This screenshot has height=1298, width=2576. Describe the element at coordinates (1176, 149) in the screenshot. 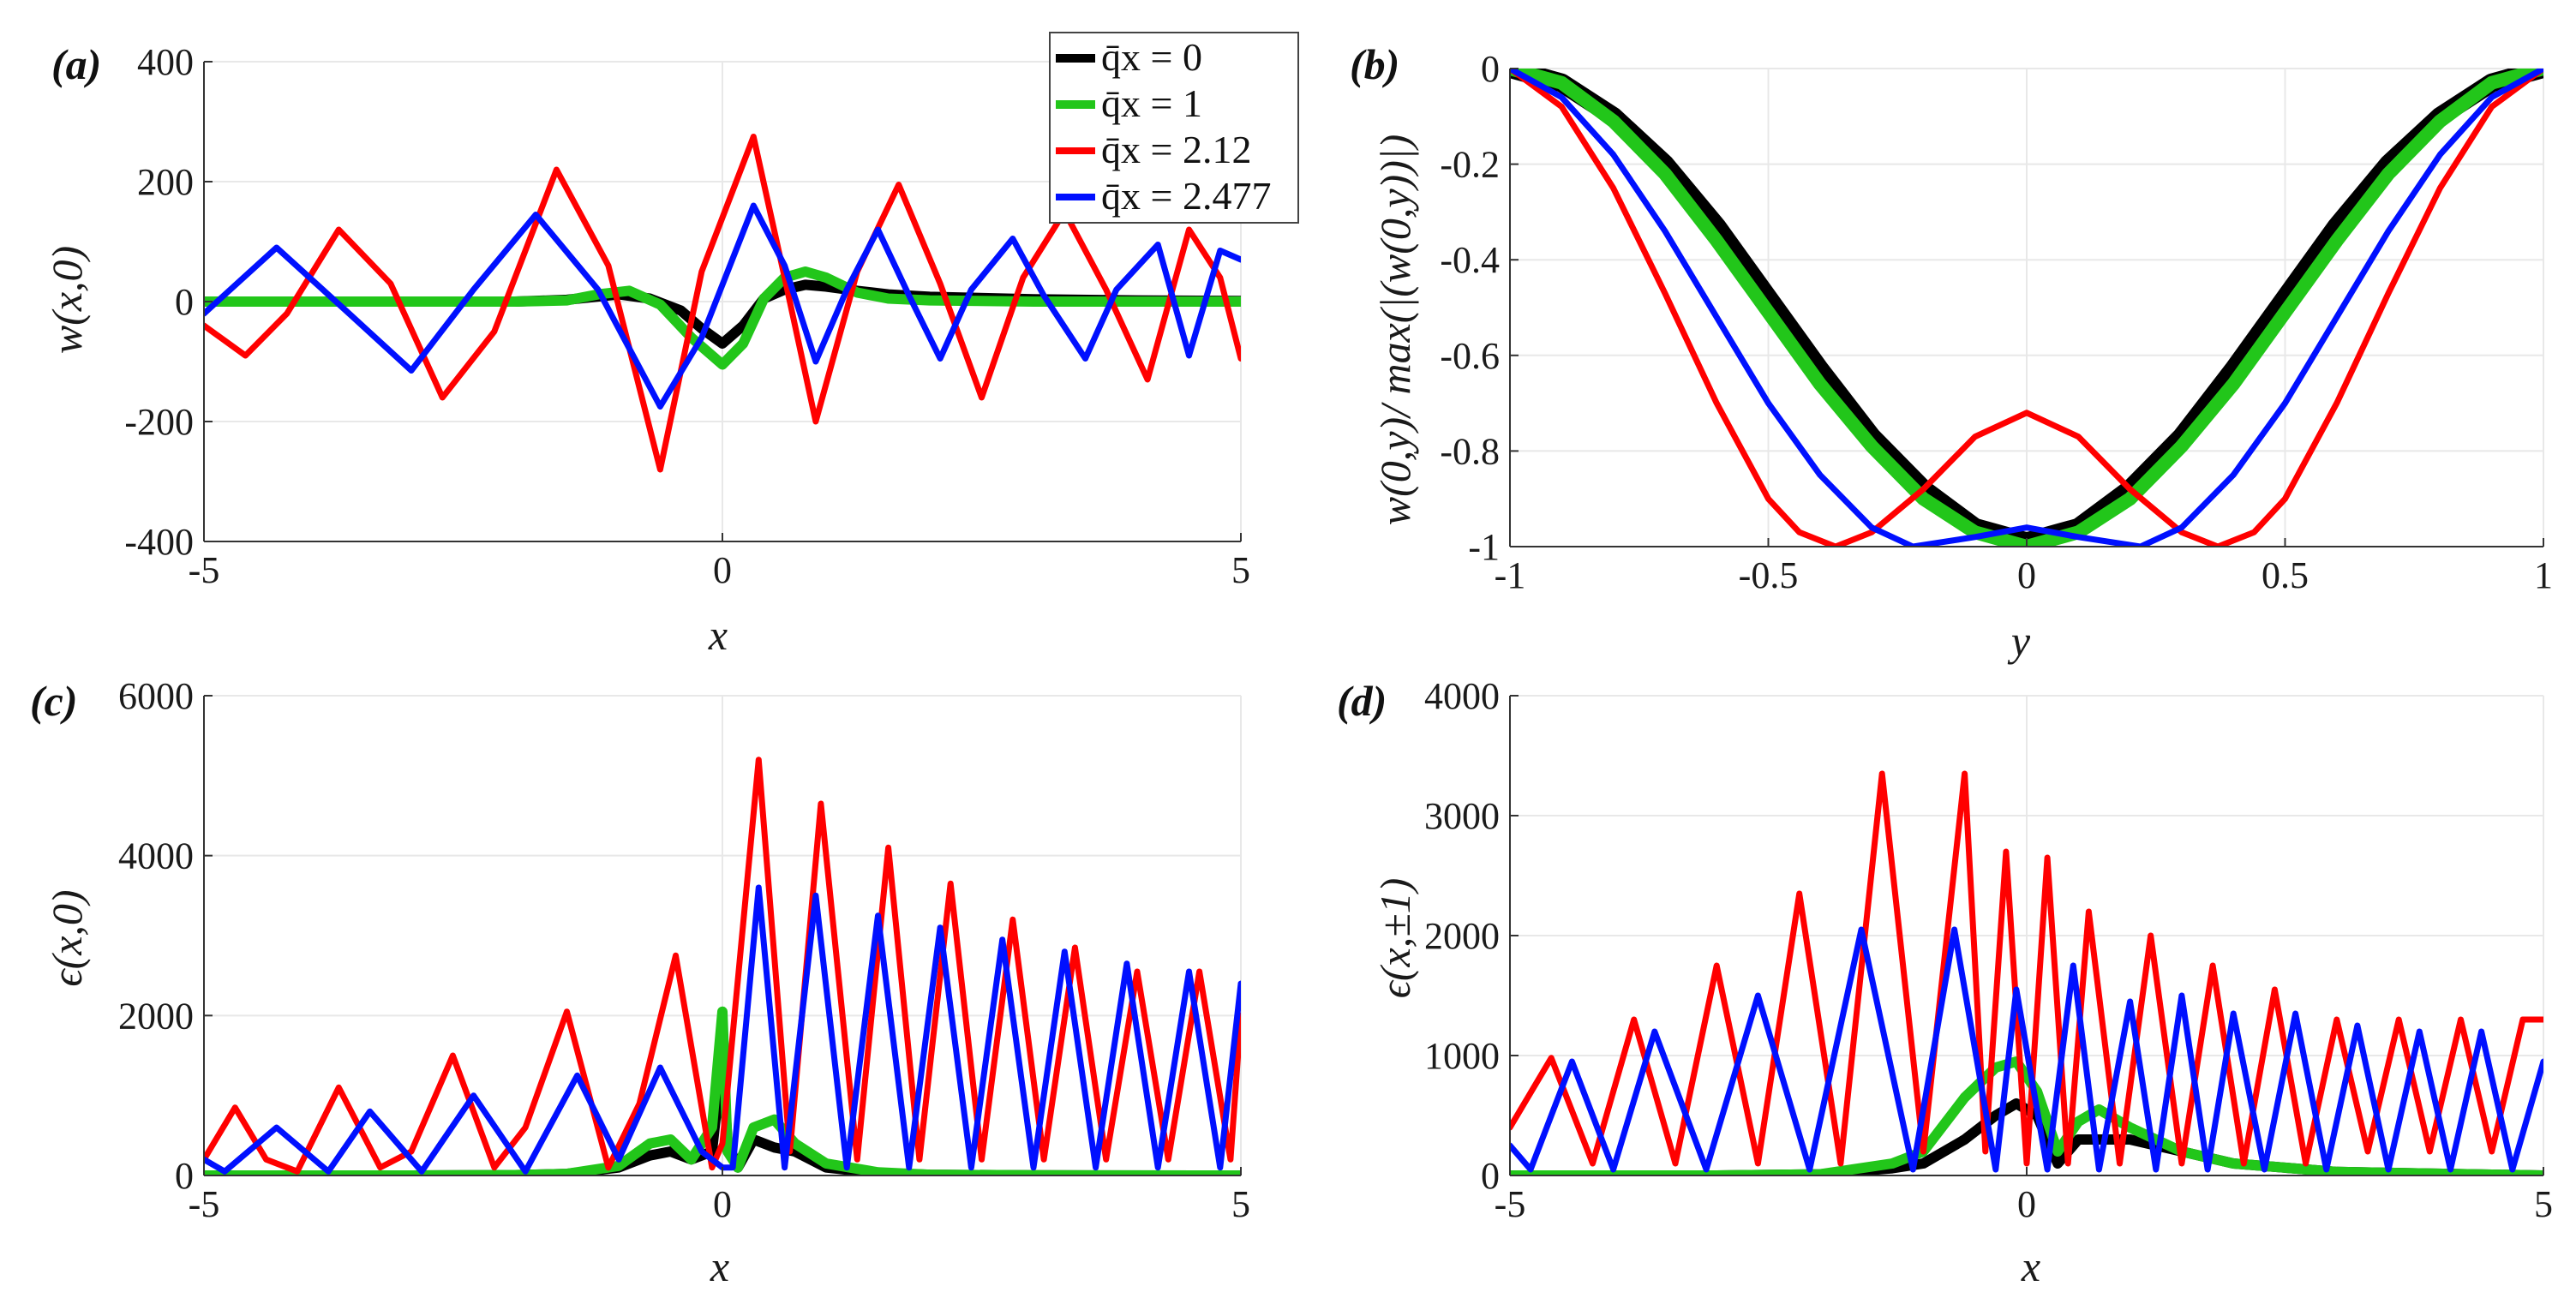

I see `legend-label-2: q̄x = 2.12` at that location.